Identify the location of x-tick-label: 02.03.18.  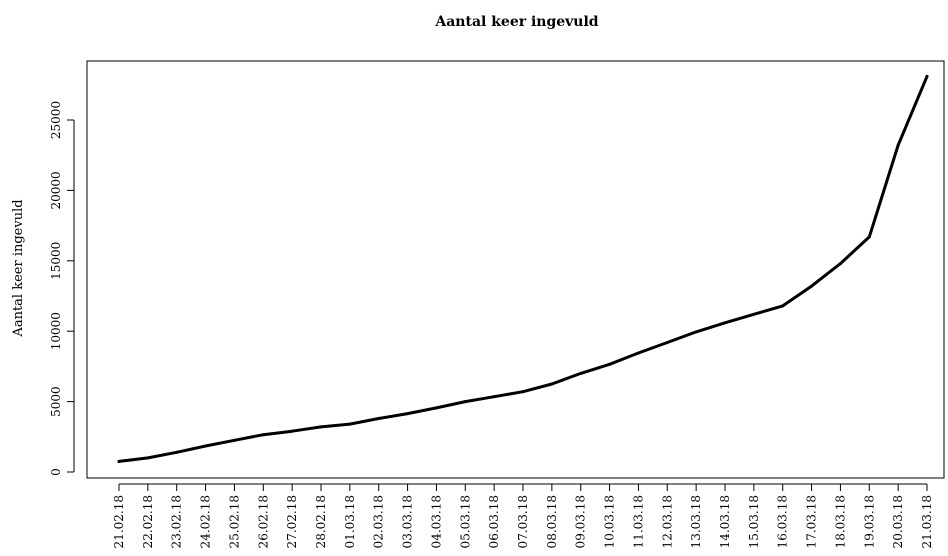
(379, 521).